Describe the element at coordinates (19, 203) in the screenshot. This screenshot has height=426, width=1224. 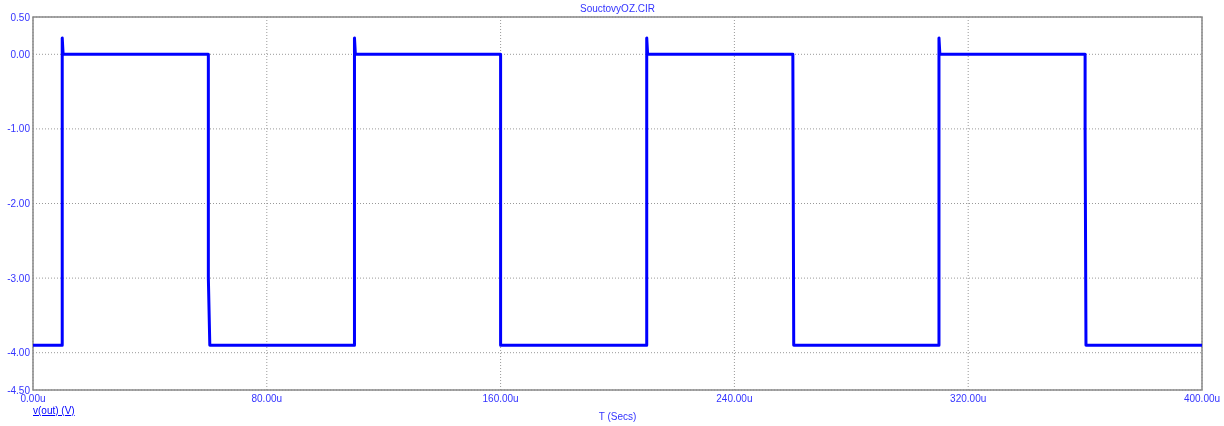
I see `y-tick-label: -2.00` at that location.